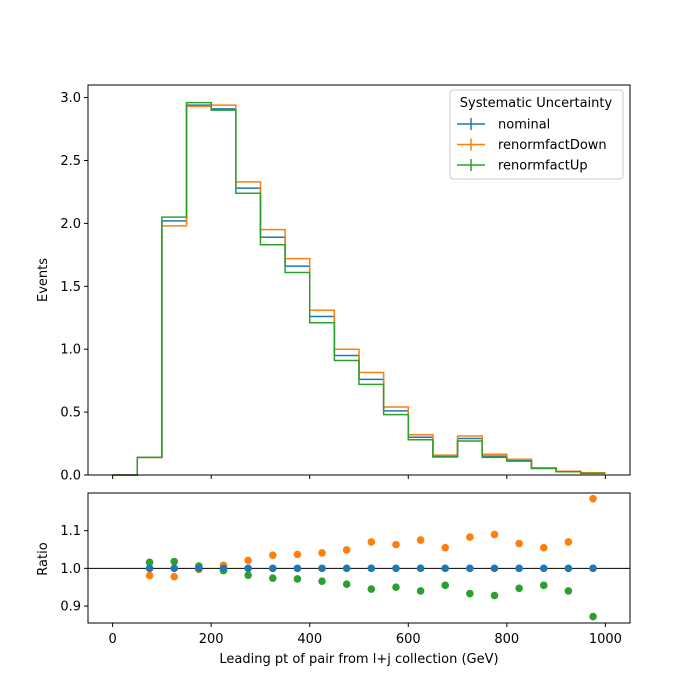 Image resolution: width=700 pixels, height=700 pixels. I want to click on legend-label-renormfactUp: renormfactUp, so click(543, 166).